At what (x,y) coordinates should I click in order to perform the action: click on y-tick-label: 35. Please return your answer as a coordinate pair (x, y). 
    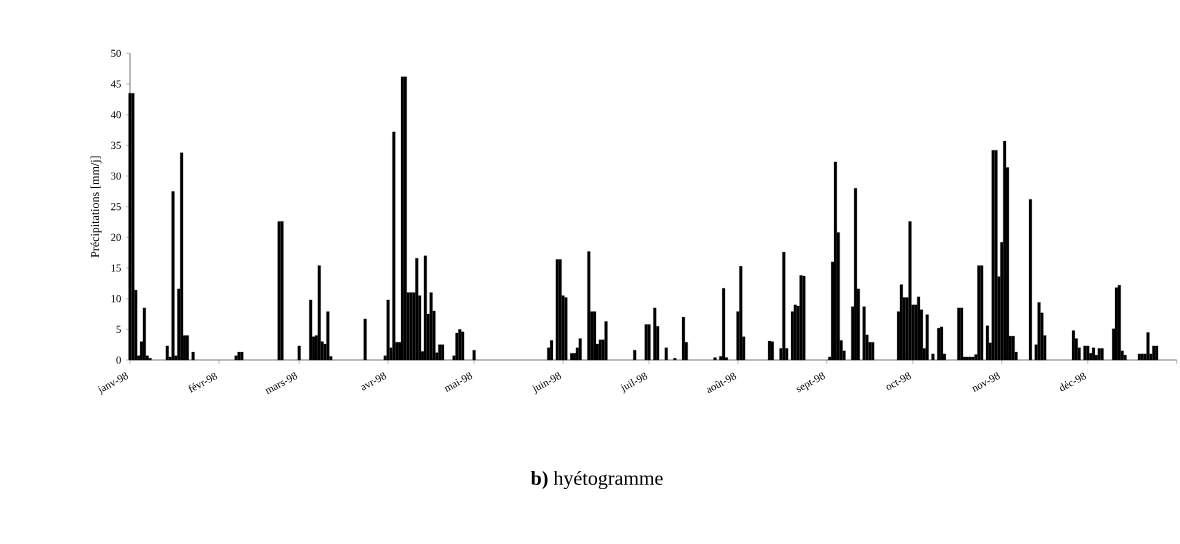
    Looking at the image, I should click on (116, 145).